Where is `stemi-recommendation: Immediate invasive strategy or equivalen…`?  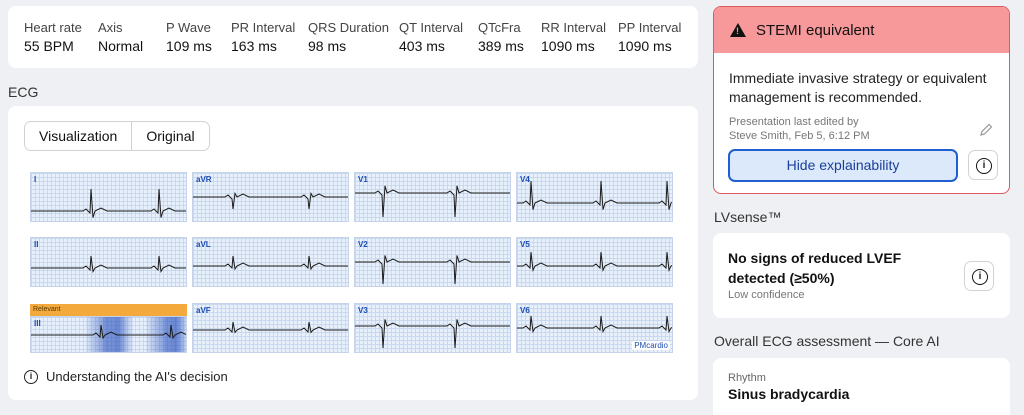
stemi-recommendation: Immediate invasive strategy or equivalen… is located at coordinates (858, 87).